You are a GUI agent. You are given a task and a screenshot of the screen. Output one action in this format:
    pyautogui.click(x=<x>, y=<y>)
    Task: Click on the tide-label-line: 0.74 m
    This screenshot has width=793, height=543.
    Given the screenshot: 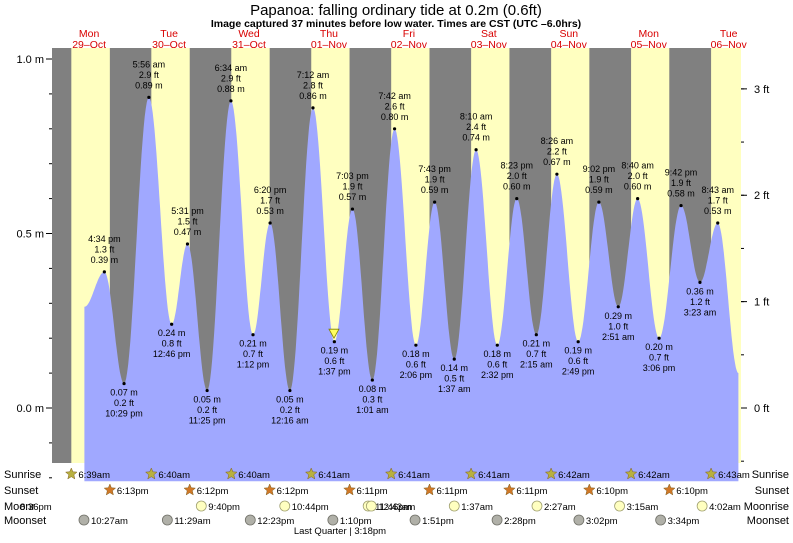 What is the action you would take?
    pyautogui.click(x=476, y=138)
    